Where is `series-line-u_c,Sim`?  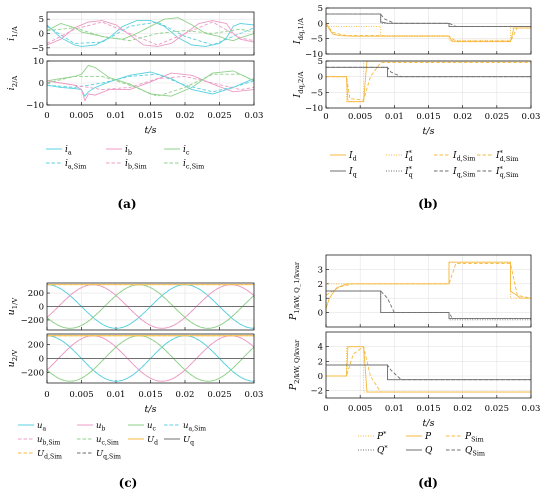
series-line-u_c,Sim is located at coordinates (150, 358).